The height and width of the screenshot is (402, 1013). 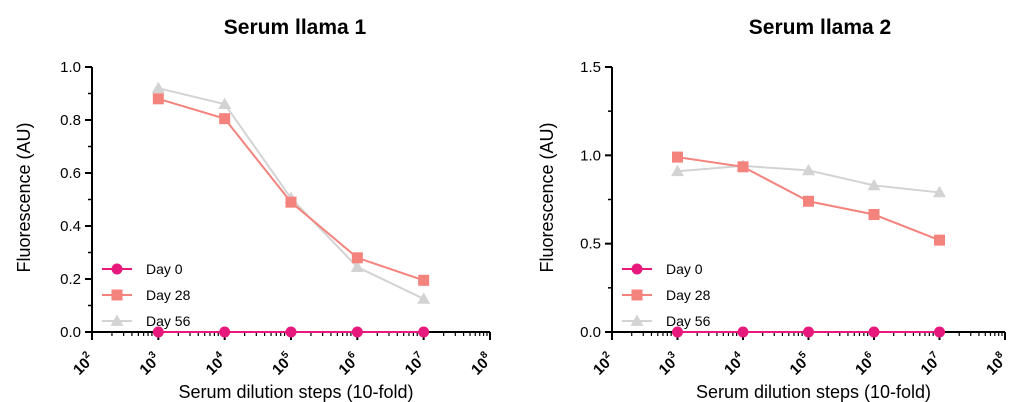 I want to click on chart-title: Serum llama 2, so click(x=820, y=27).